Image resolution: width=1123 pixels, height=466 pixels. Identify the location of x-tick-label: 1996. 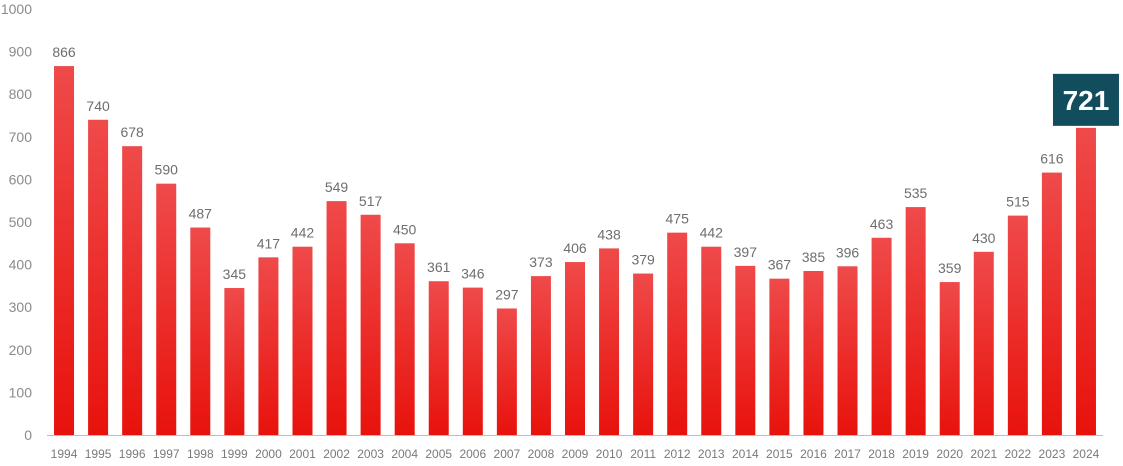
(132, 454).